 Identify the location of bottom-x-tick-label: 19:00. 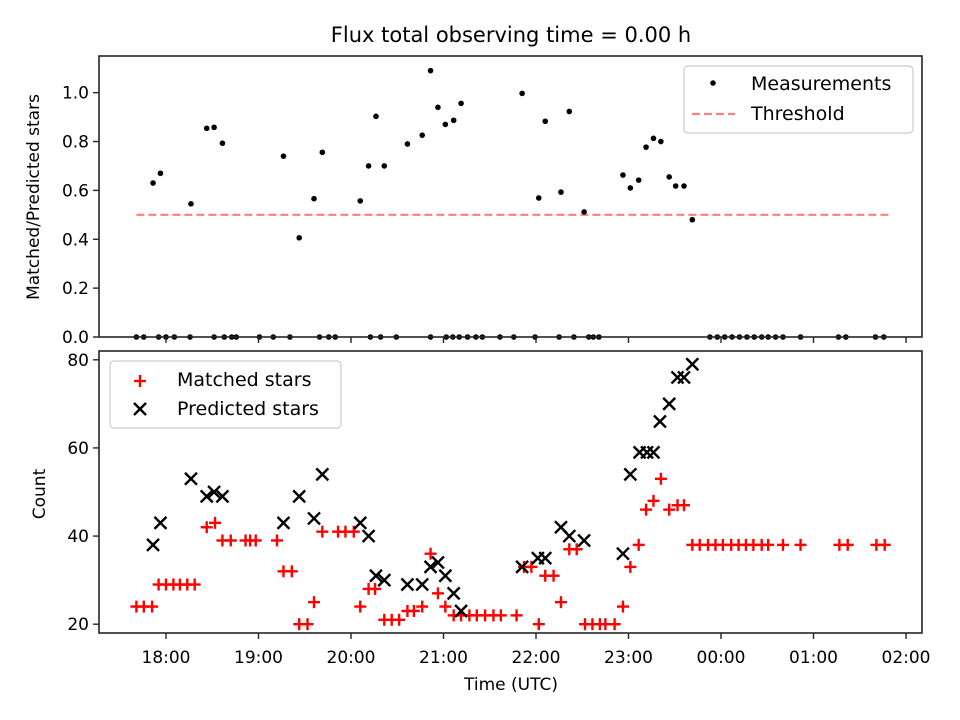
(258, 658).